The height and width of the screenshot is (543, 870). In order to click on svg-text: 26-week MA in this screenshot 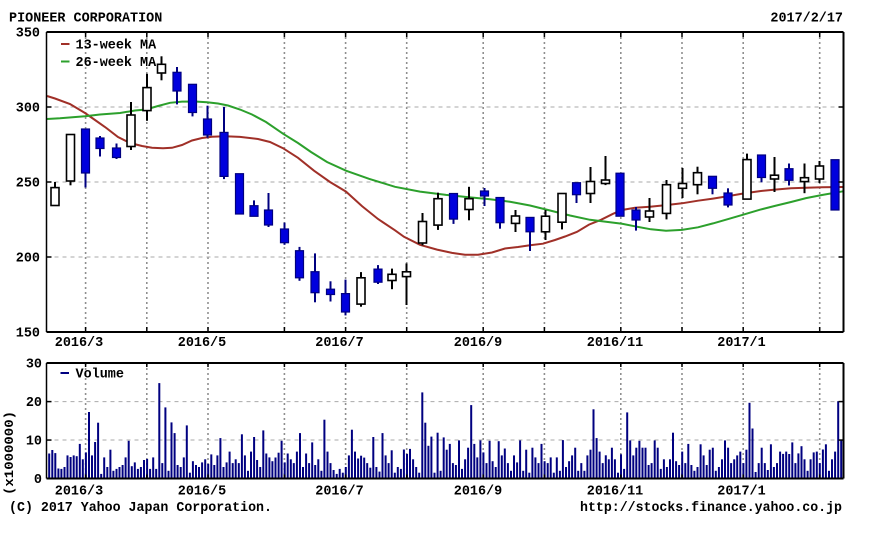, I will do `click(117, 63)`.